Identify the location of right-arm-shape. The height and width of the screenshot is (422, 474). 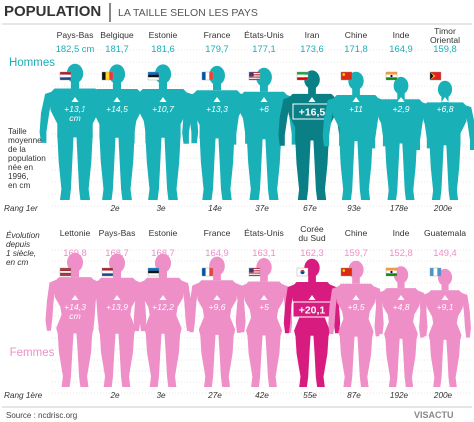
(469, 127).